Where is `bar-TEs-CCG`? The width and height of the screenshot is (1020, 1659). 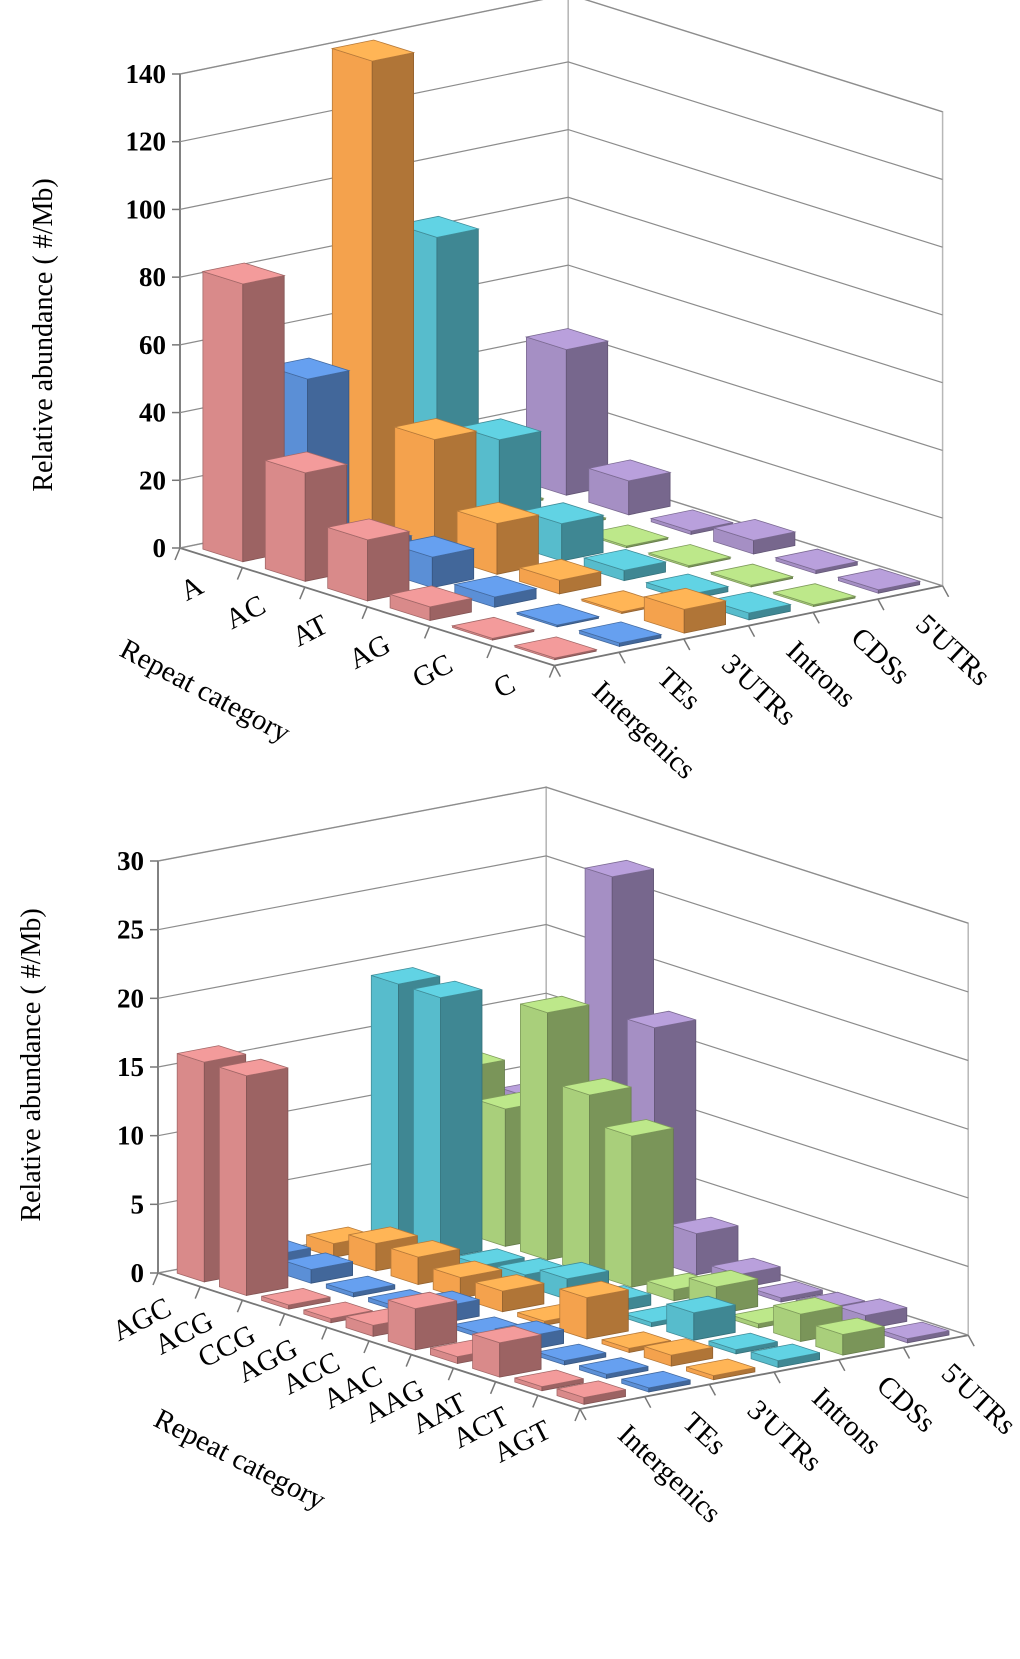 bar-TEs-CCG is located at coordinates (360, 1286).